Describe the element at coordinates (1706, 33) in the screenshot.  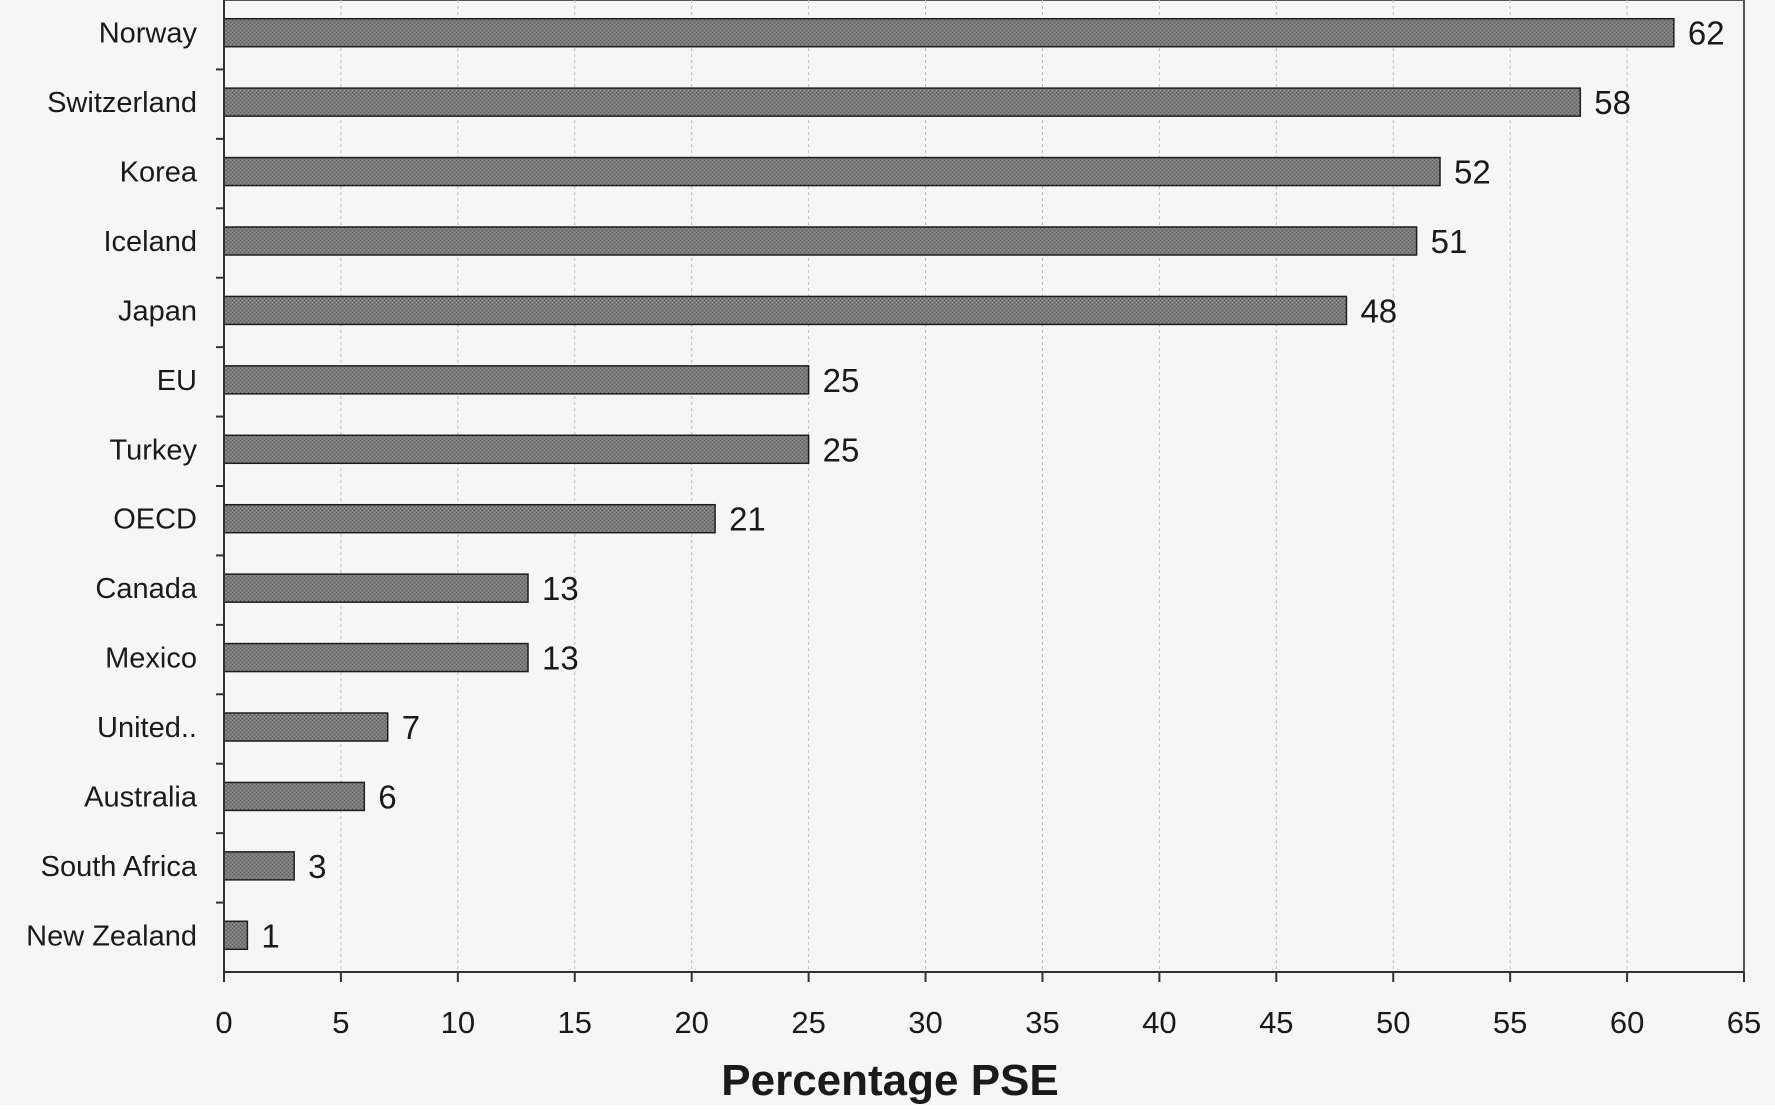
I see `data-label: 62` at that location.